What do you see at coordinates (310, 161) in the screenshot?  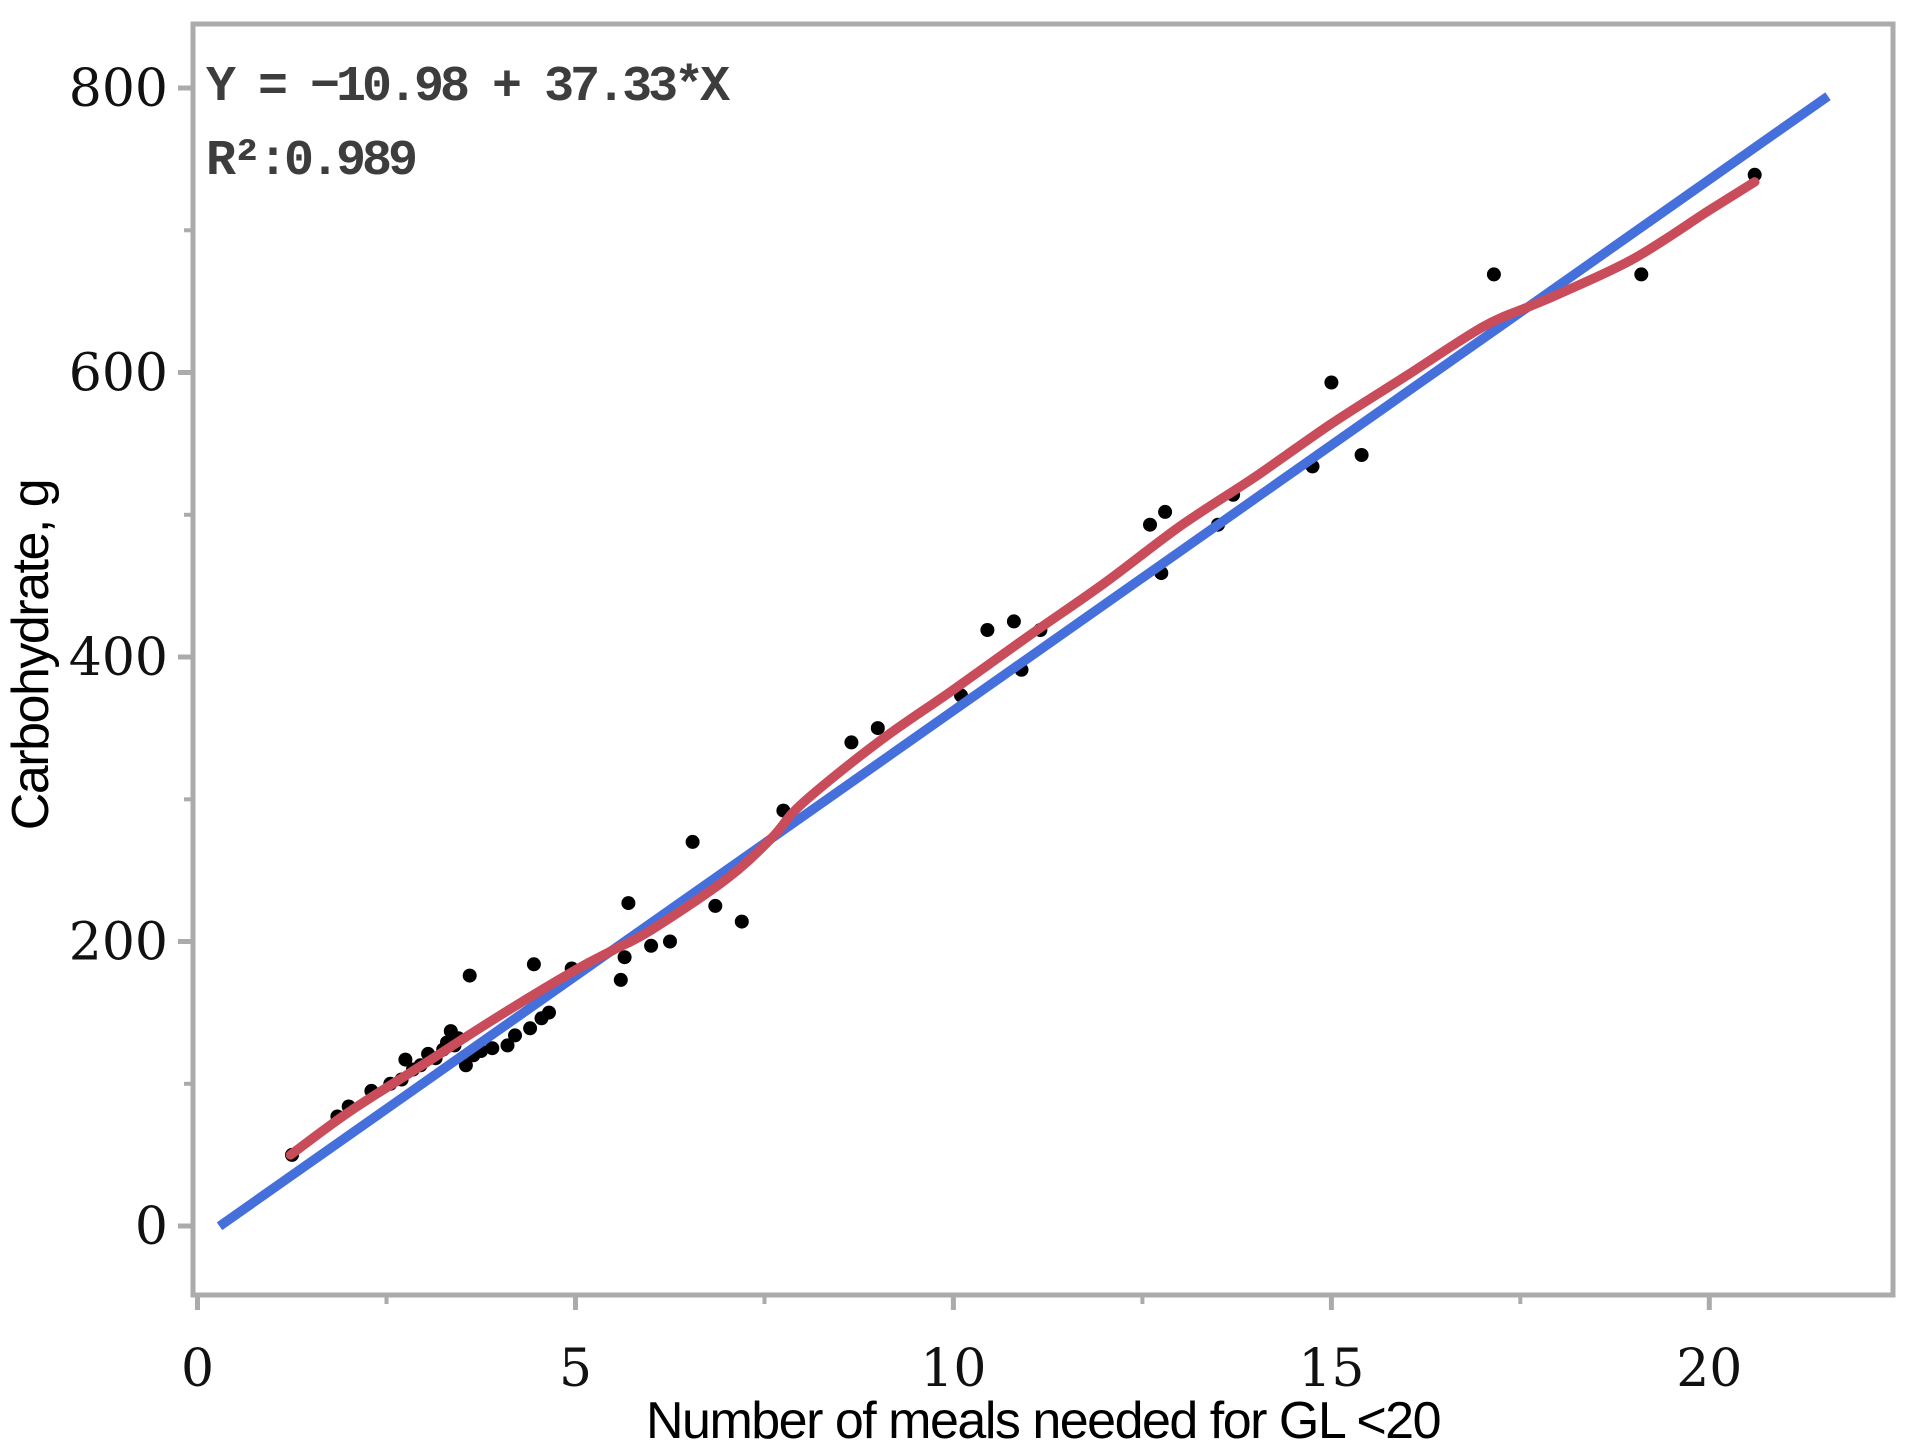 I see `annotation-r-squared: R²:0.989` at bounding box center [310, 161].